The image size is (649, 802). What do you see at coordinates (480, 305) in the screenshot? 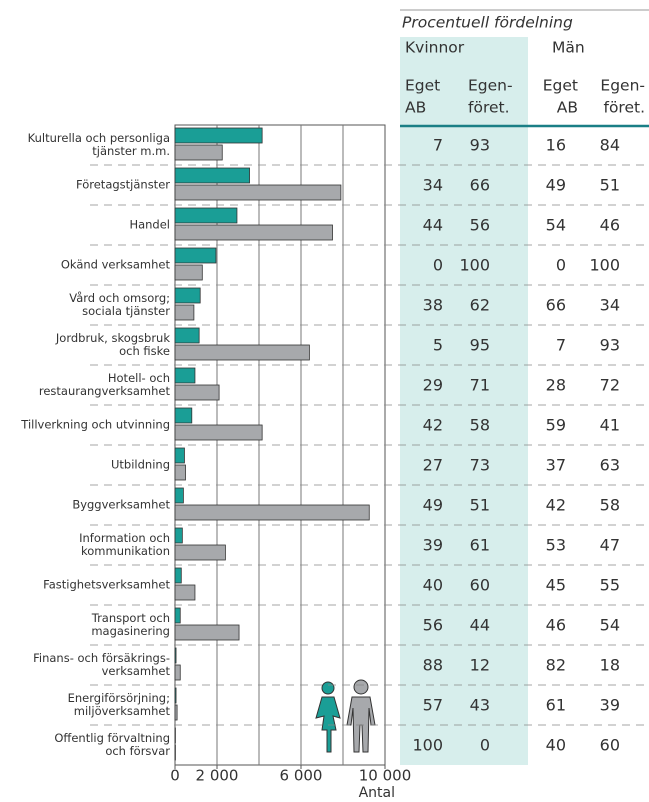
I see `table-cell: 62` at bounding box center [480, 305].